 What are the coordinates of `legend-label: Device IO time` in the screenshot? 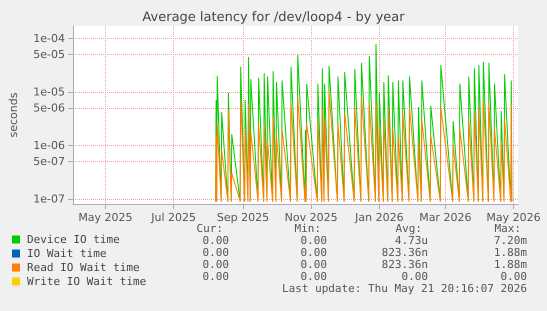 It's located at (73, 239).